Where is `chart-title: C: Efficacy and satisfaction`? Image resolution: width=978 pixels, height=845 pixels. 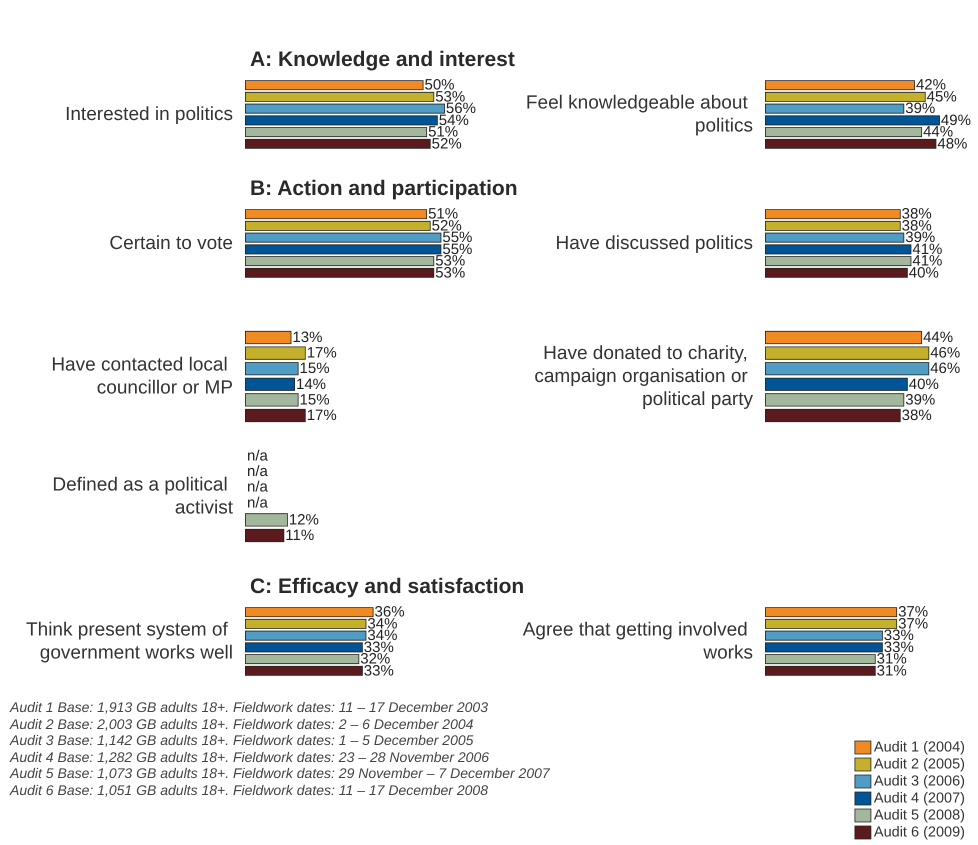
chart-title: C: Efficacy and satisfaction is located at coordinates (387, 586).